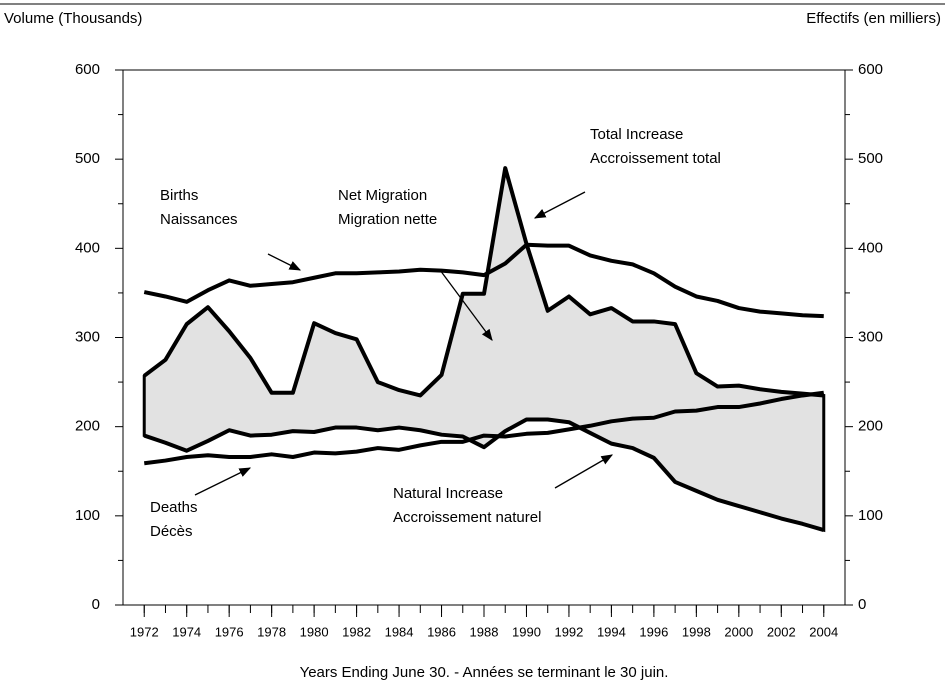 Image resolution: width=945 pixels, height=683 pixels. Describe the element at coordinates (356, 631) in the screenshot. I see `x-tick-label: 1982` at that location.